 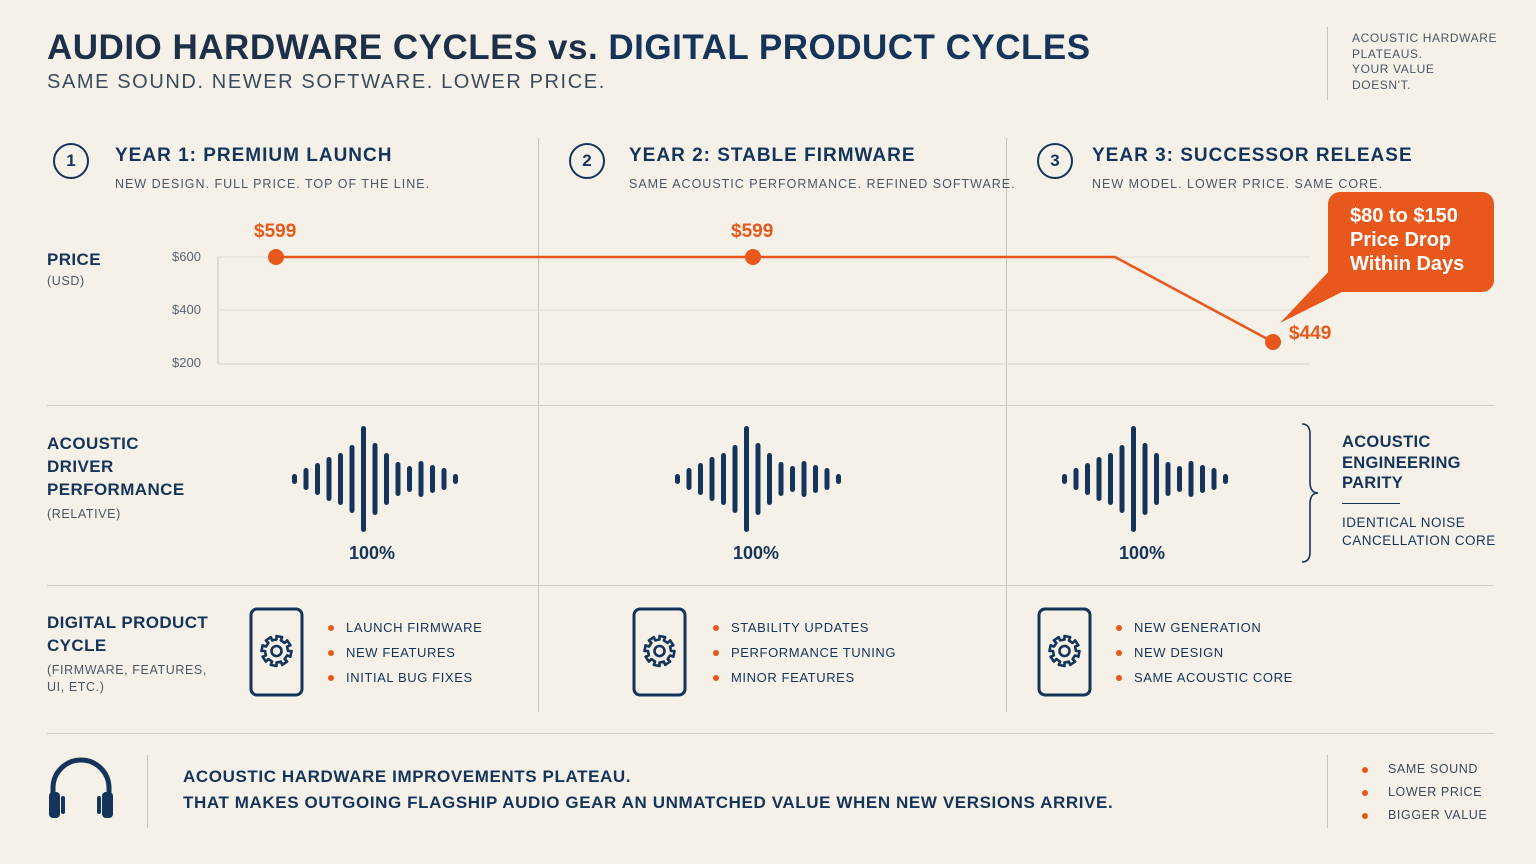 I want to click on side-note-line: ACOUSTIC HARDWARE, so click(x=1425, y=38).